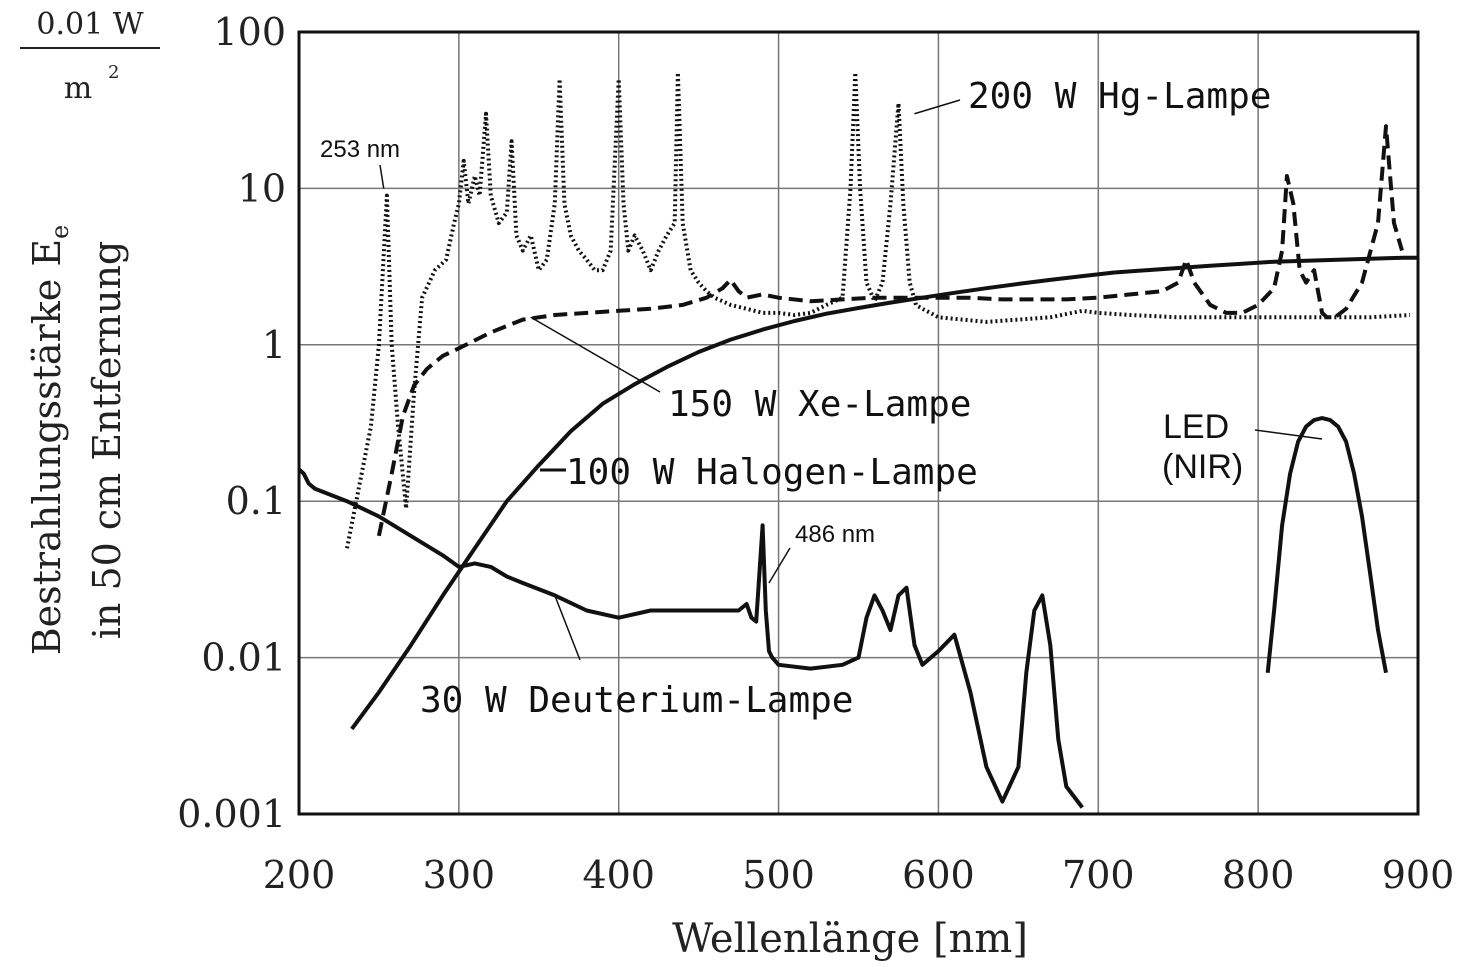 This screenshot has width=1475, height=967. I want to click on y-tick-label: 100, so click(249, 32).